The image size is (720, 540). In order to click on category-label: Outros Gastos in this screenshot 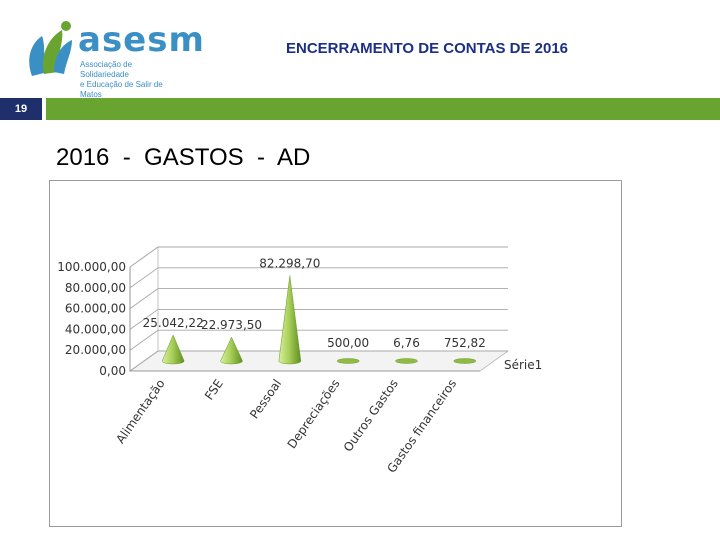, I will do `click(371, 416)`.